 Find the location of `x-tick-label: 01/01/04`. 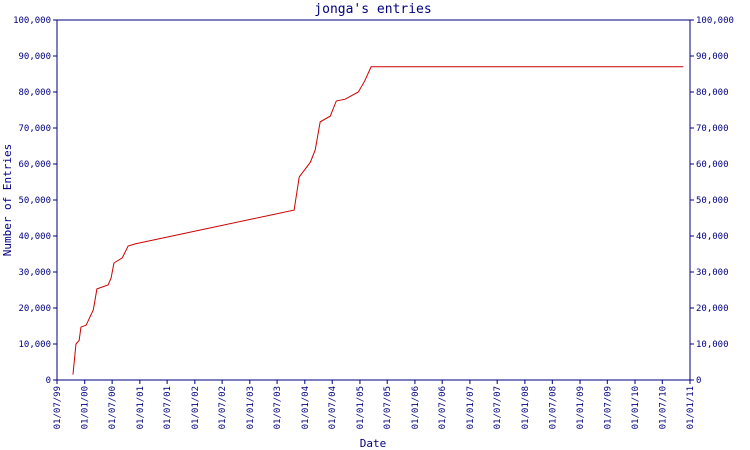

x-tick-label: 01/01/04 is located at coordinates (306, 407).